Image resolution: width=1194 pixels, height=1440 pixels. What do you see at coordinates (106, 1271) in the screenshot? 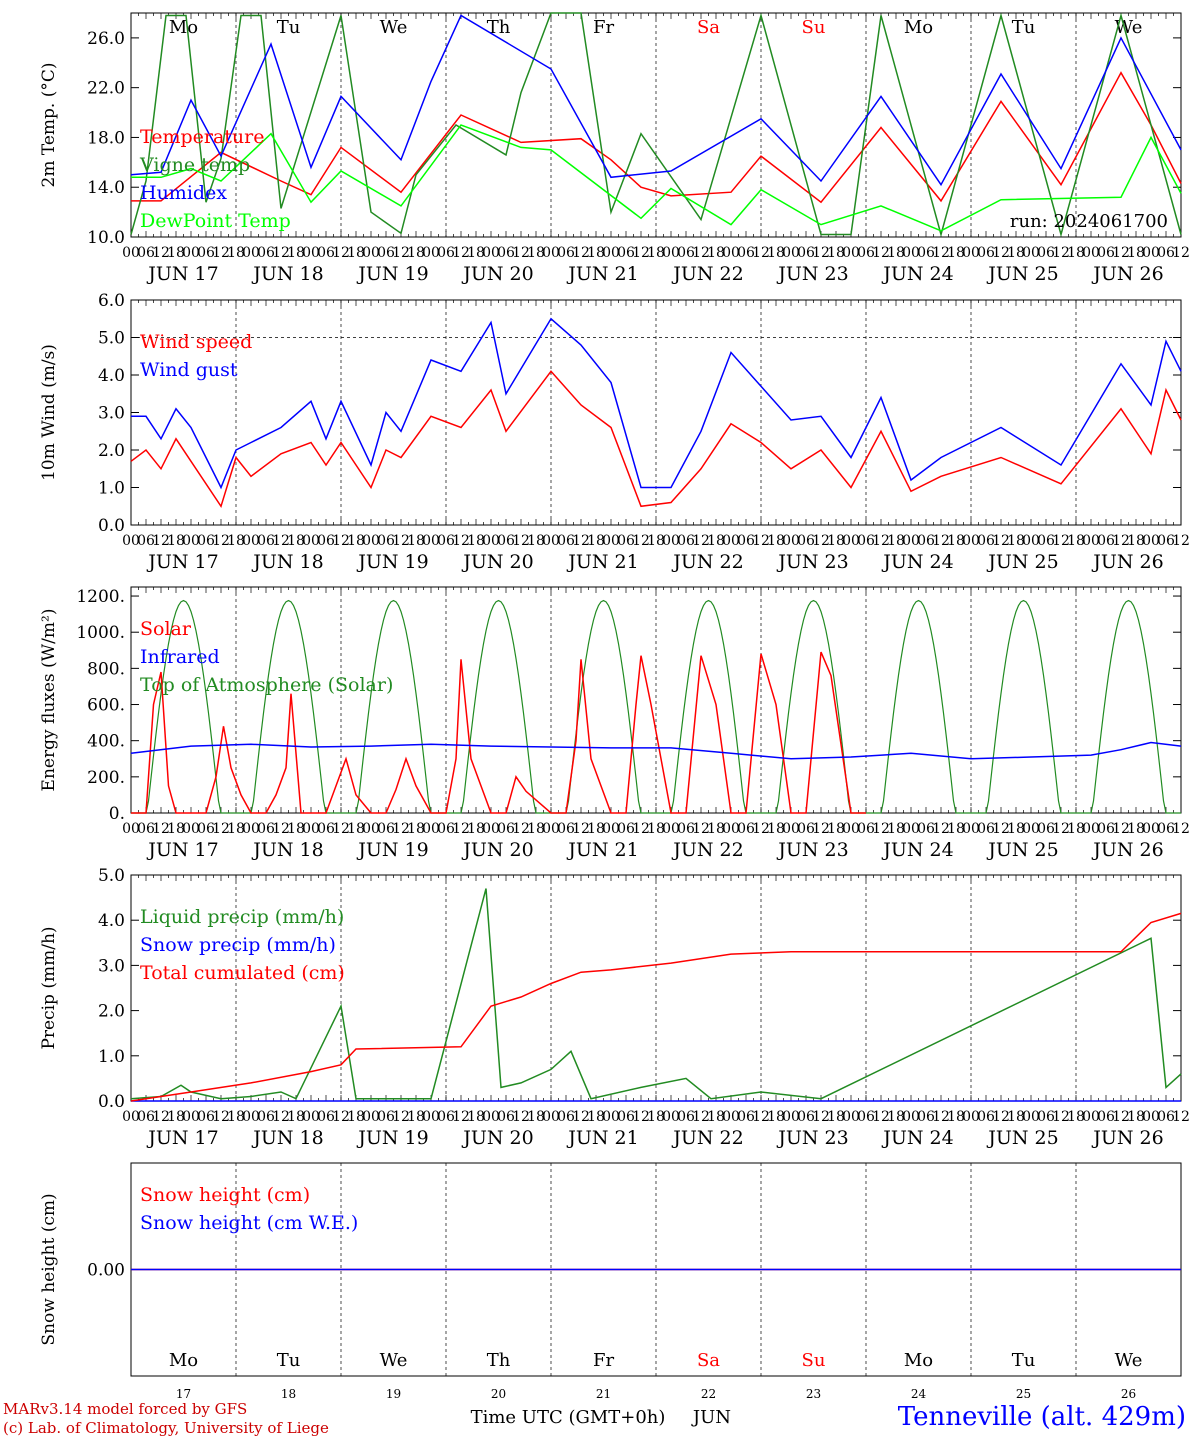
I see `y-tick-label: 0.00` at bounding box center [106, 1271].